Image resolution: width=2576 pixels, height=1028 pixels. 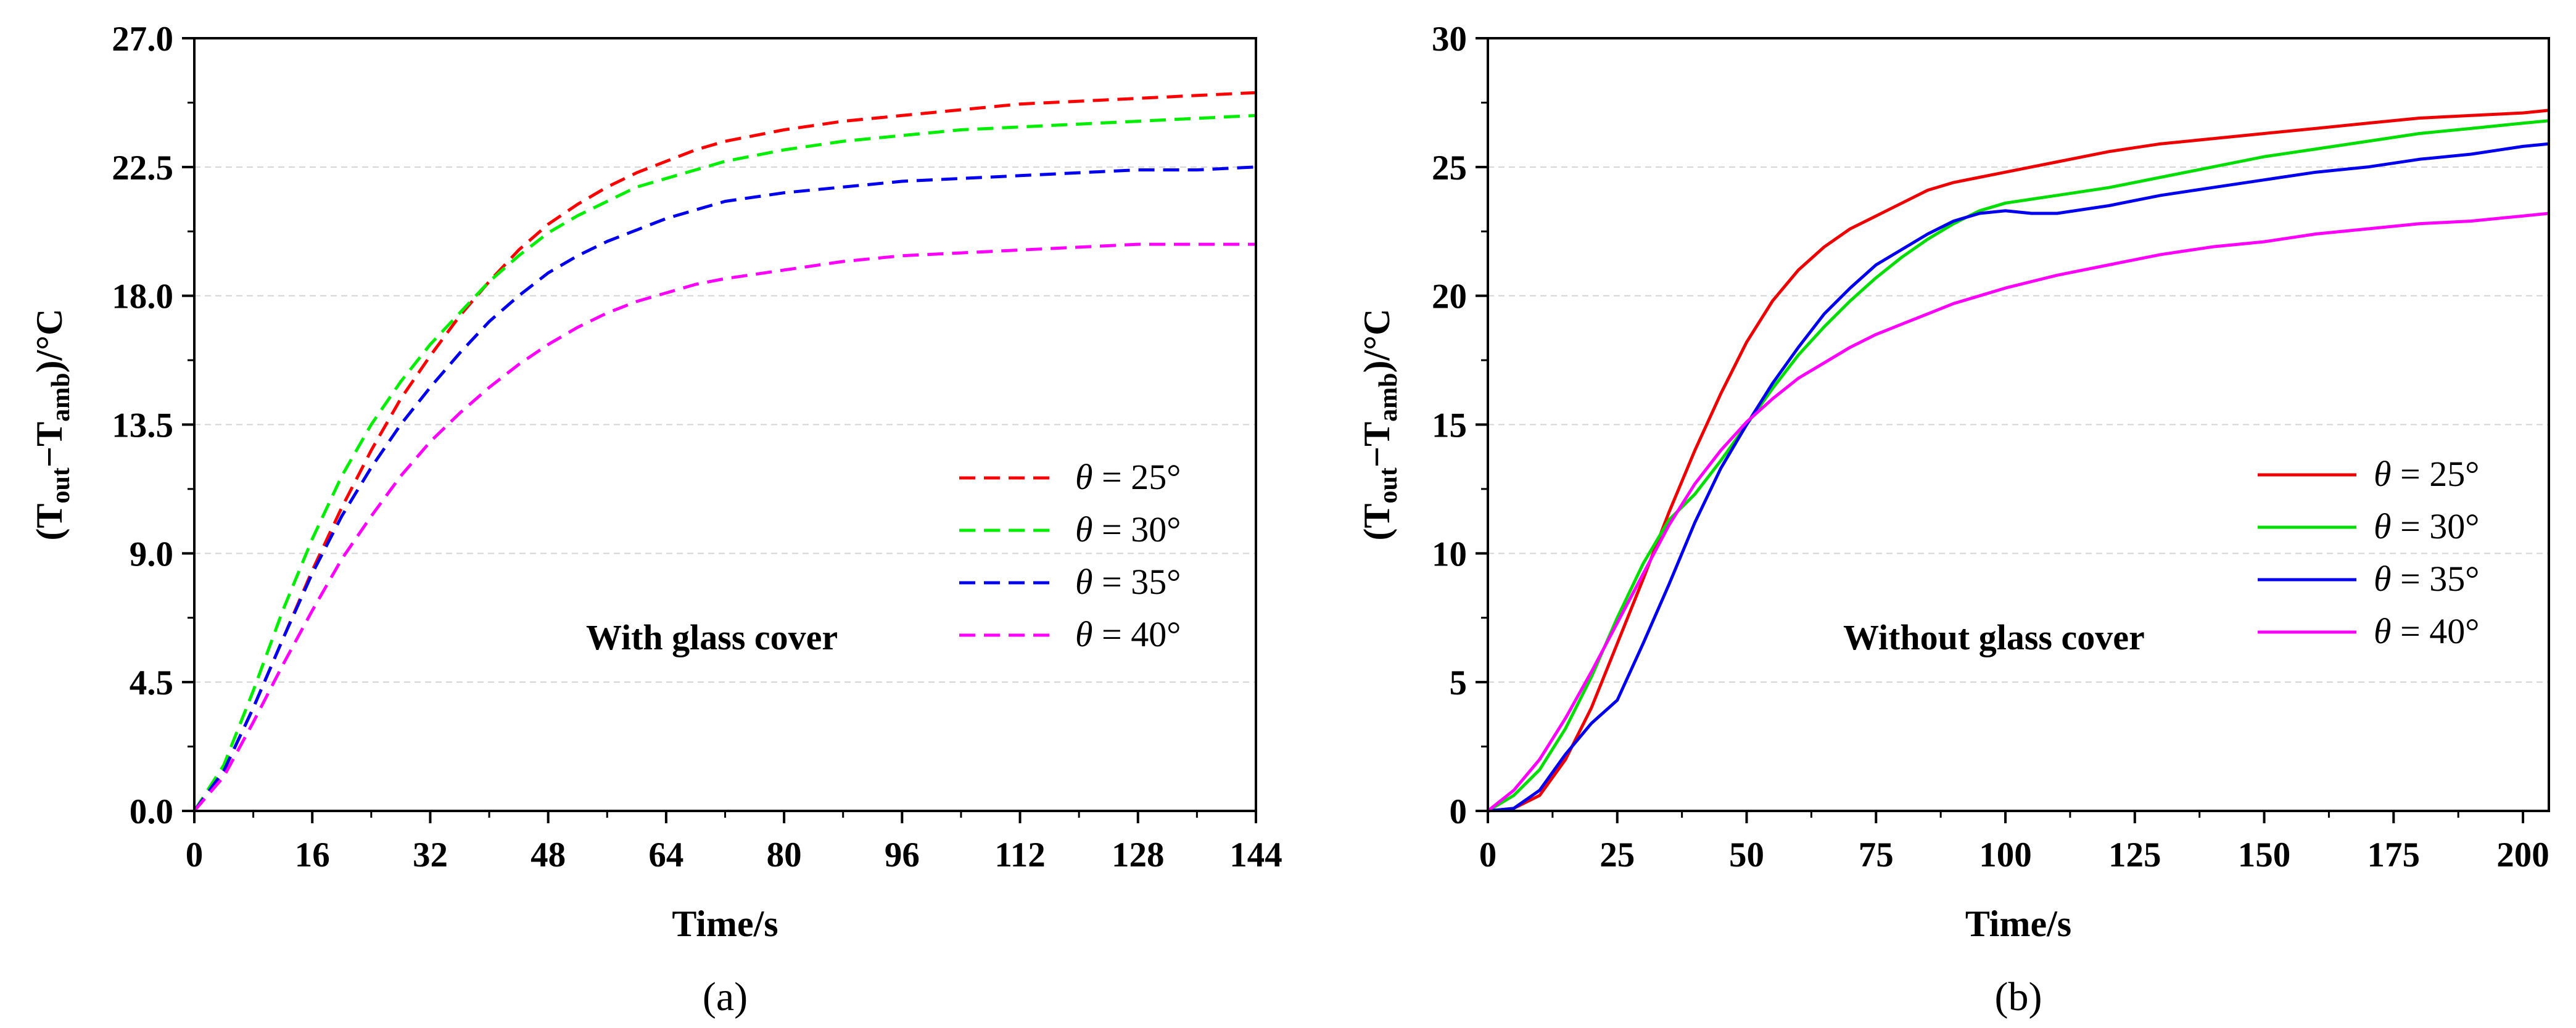 I want to click on y-tick-label: 15, so click(x=1449, y=425).